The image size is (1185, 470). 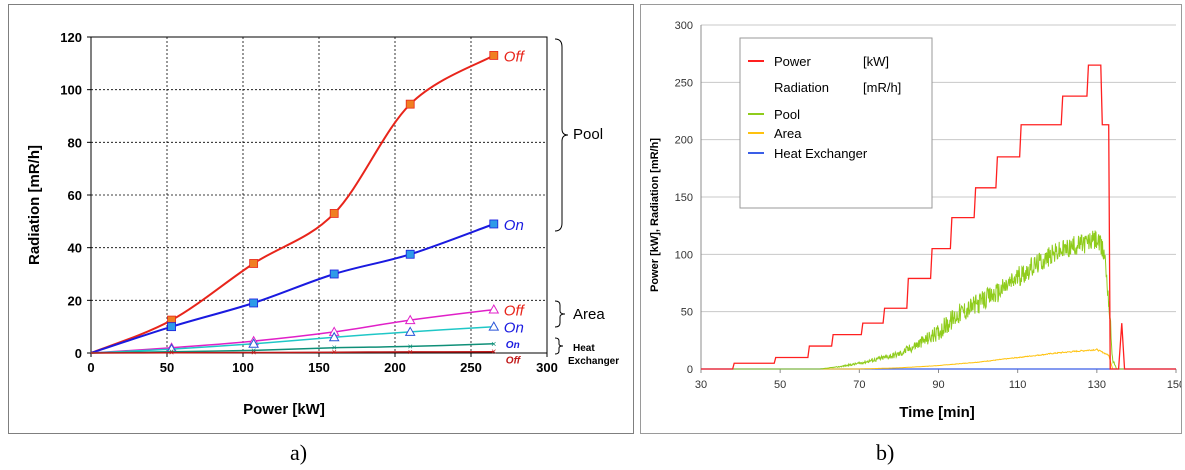 What do you see at coordinates (588, 134) in the screenshot?
I see `group-label-pool: Pool` at bounding box center [588, 134].